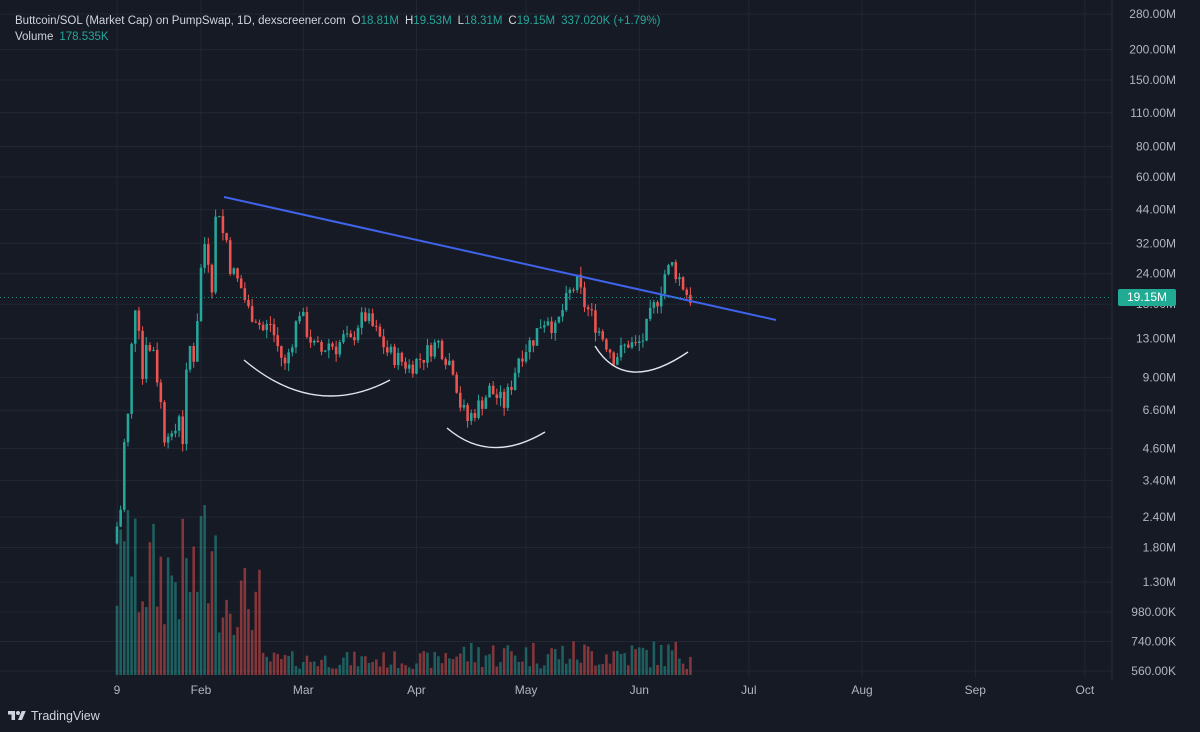 The width and height of the screenshot is (1200, 732). I want to click on close-label: C, so click(512, 21).